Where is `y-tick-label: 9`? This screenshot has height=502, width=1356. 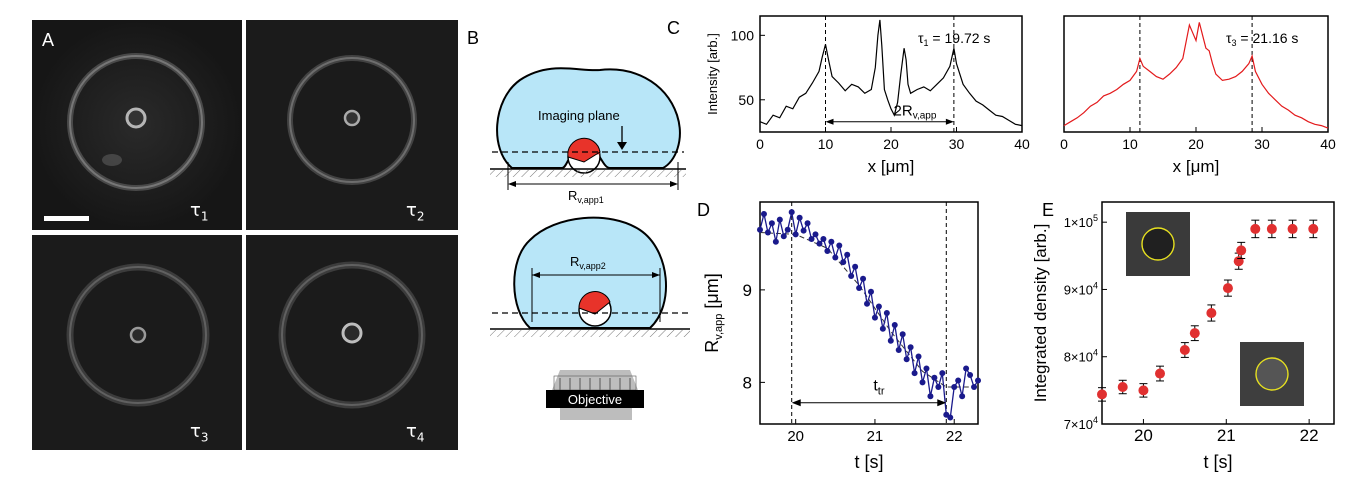
y-tick-label: 9 is located at coordinates (747, 290).